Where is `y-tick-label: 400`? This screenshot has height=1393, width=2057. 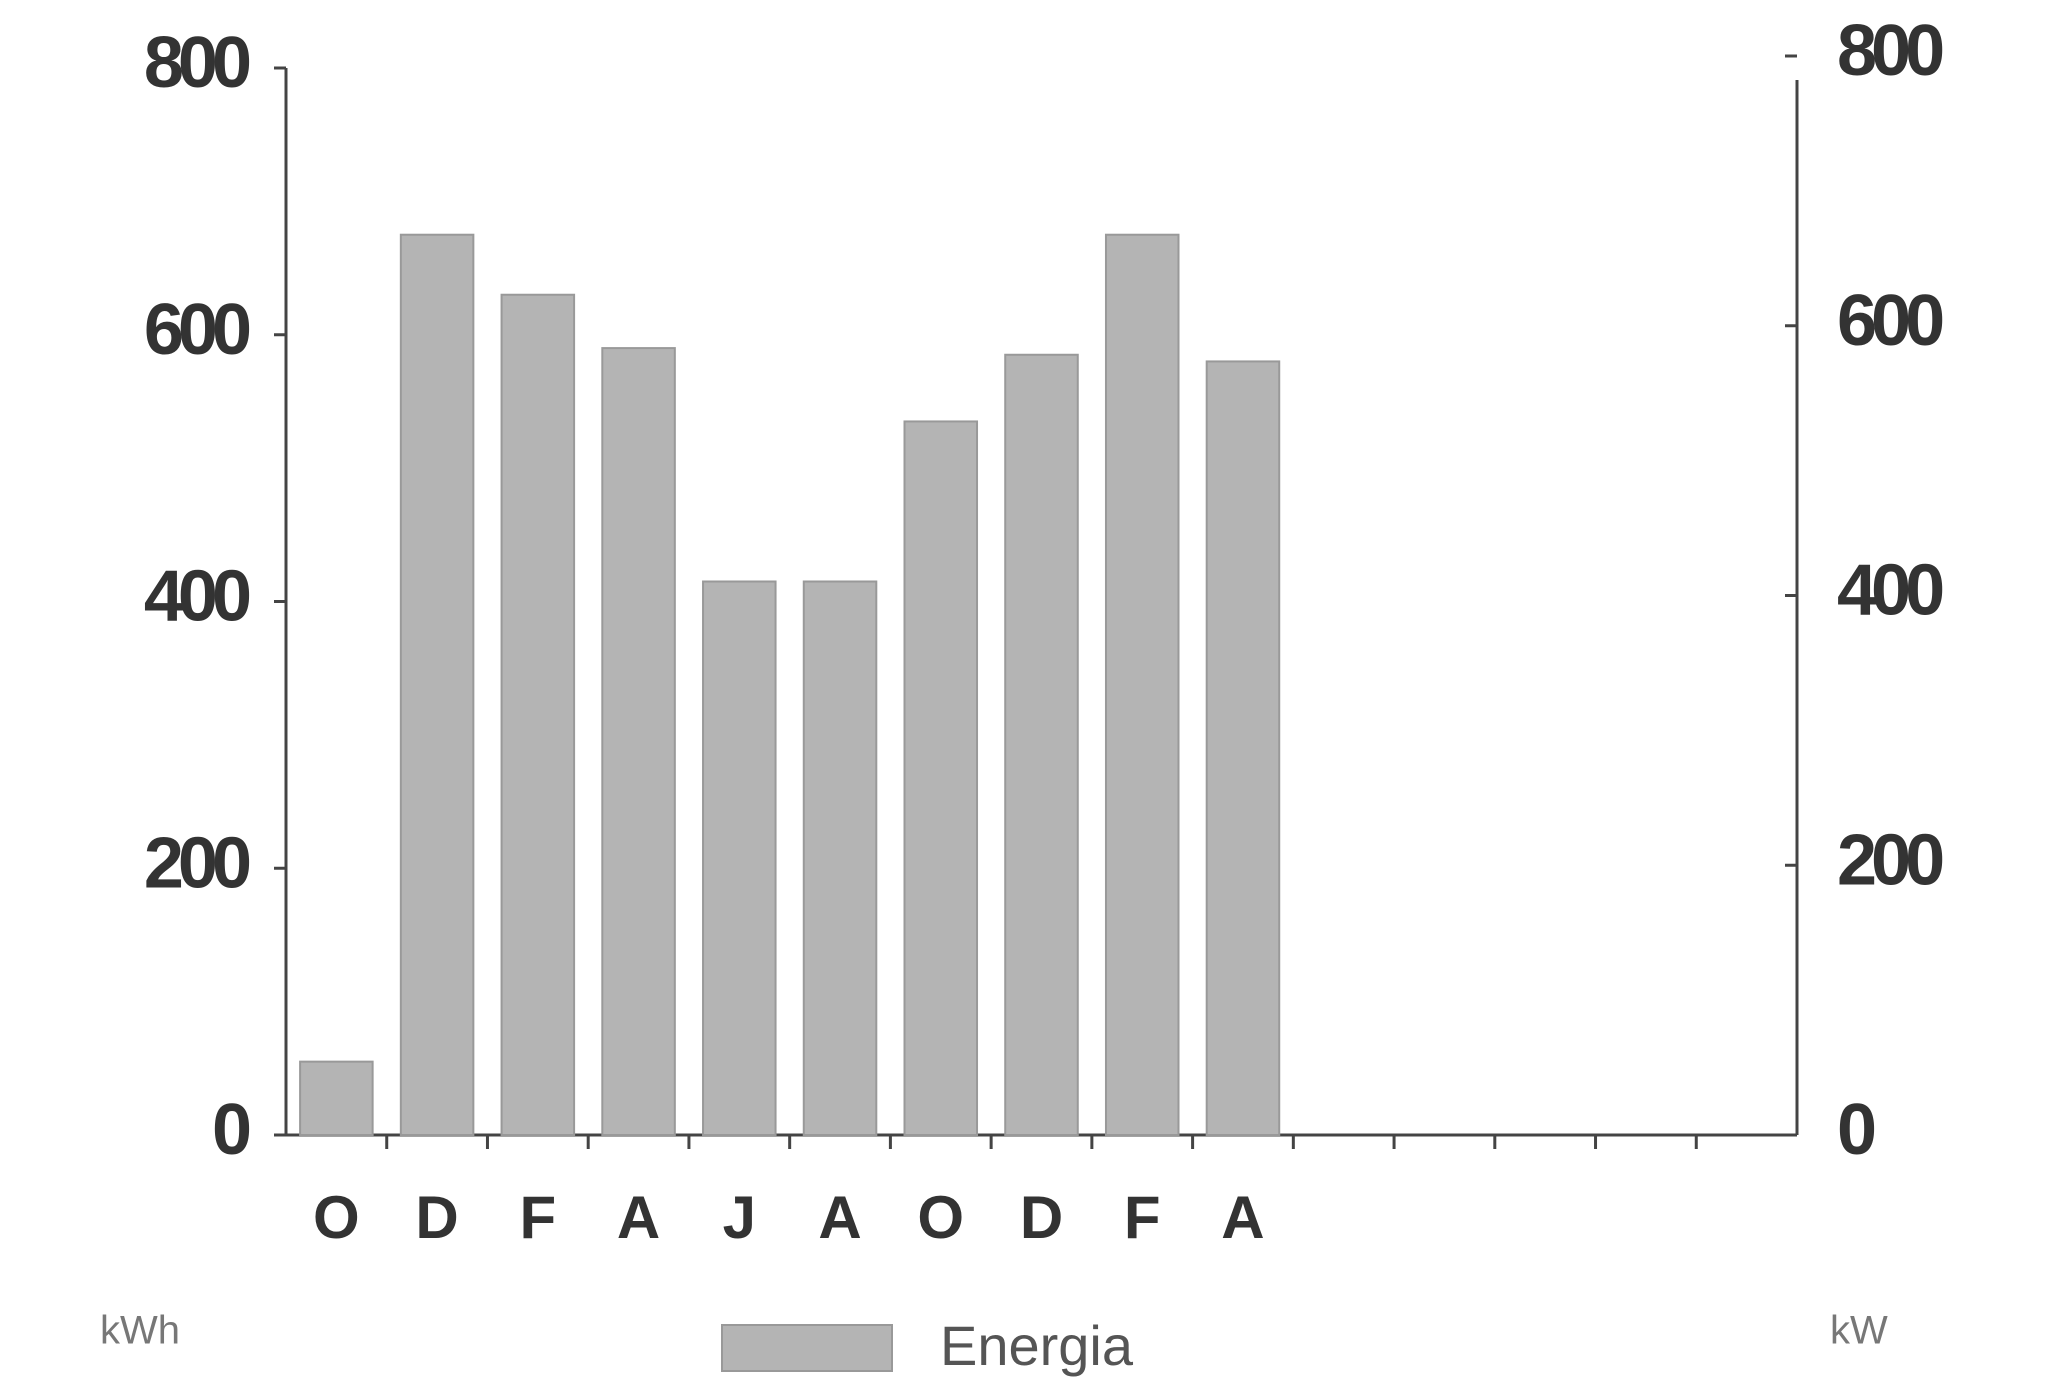
y-tick-label: 400 is located at coordinates (197, 597).